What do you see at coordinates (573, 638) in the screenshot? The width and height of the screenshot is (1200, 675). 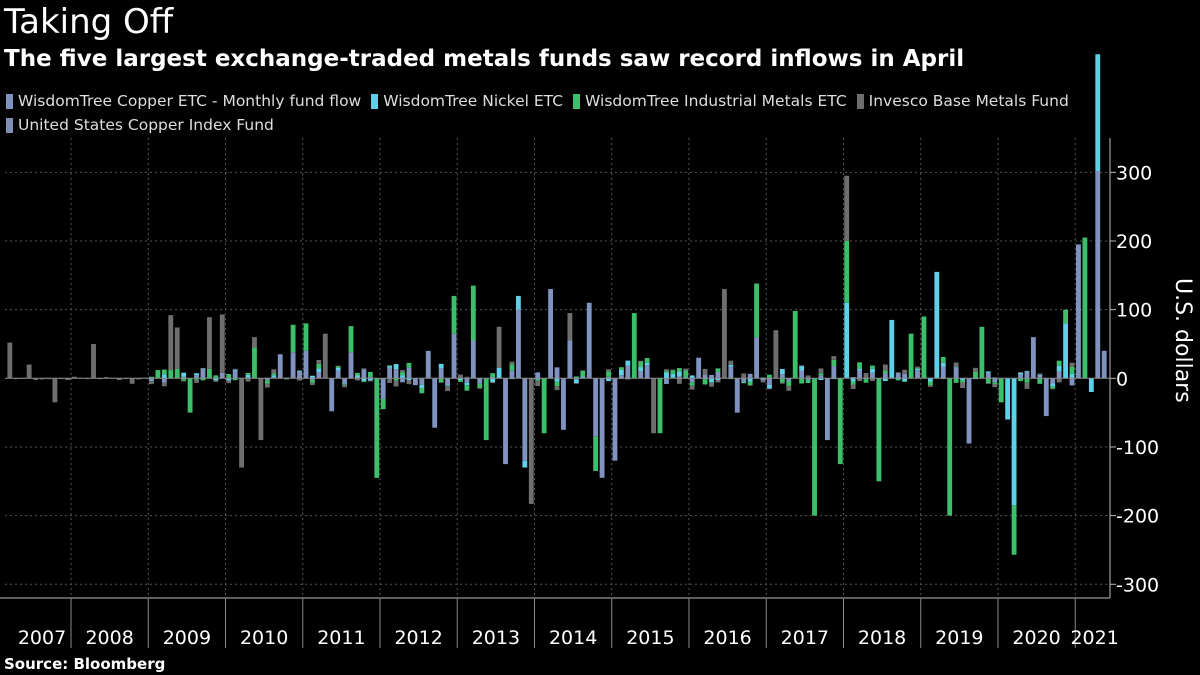 I see `x-tick-label: 2014` at bounding box center [573, 638].